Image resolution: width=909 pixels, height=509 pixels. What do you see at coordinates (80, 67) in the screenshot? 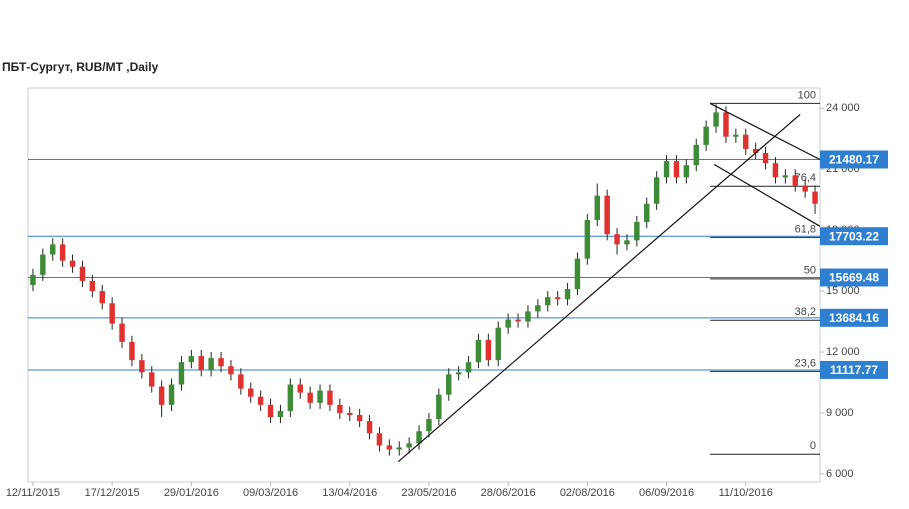
I see `chart-title: ПБТ-Сургут, RUB/MT ,Daily` at bounding box center [80, 67].